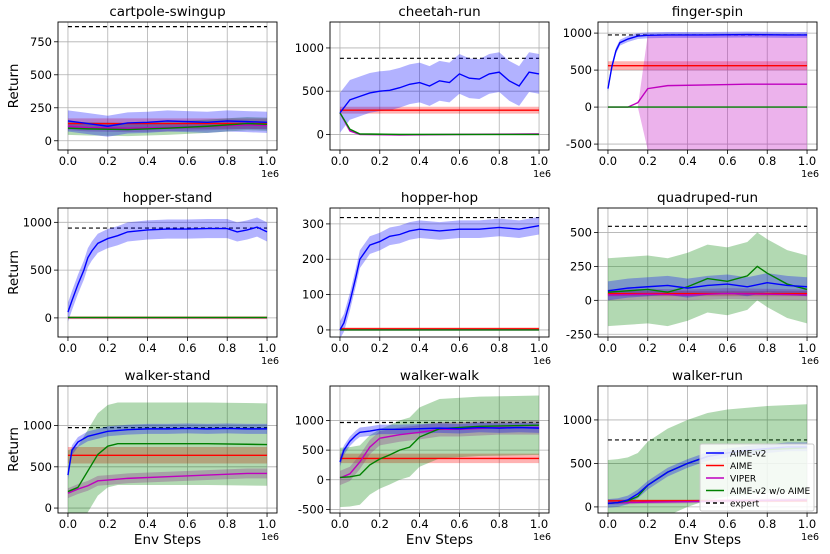  Describe the element at coordinates (581, 266) in the screenshot. I see `y-tick-label: 250` at that location.